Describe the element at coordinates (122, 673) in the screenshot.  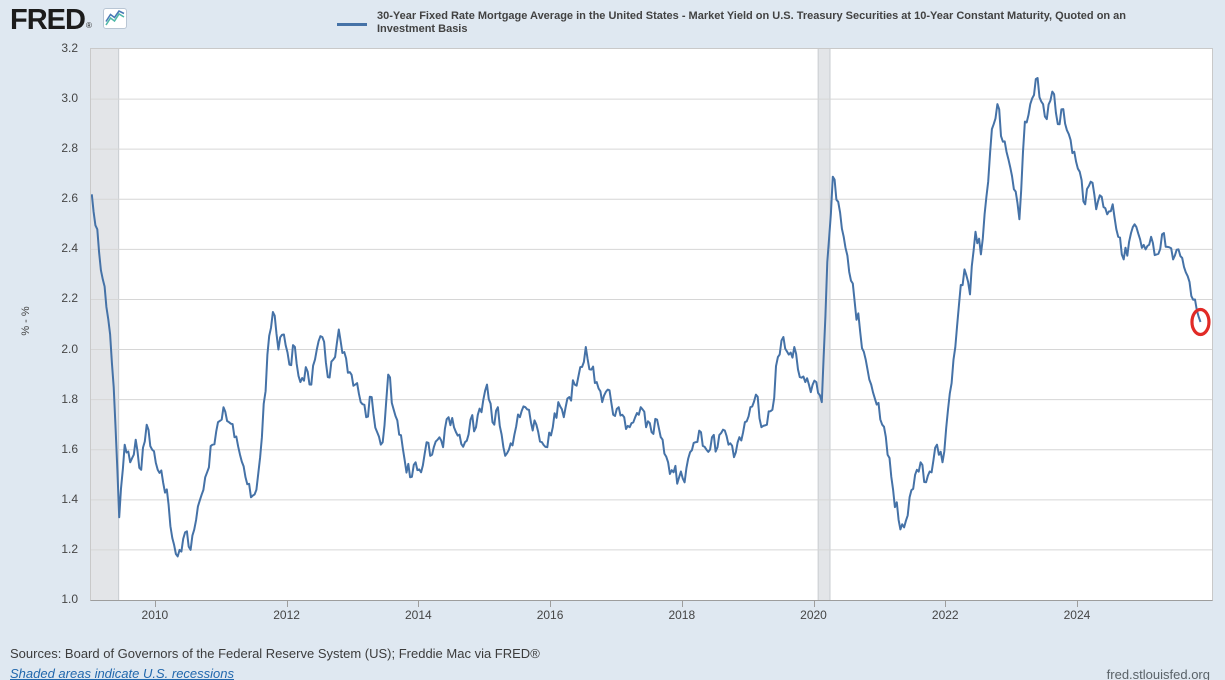
I see `recessions-link: Shaded areas indicate U.S. recessions` at that location.